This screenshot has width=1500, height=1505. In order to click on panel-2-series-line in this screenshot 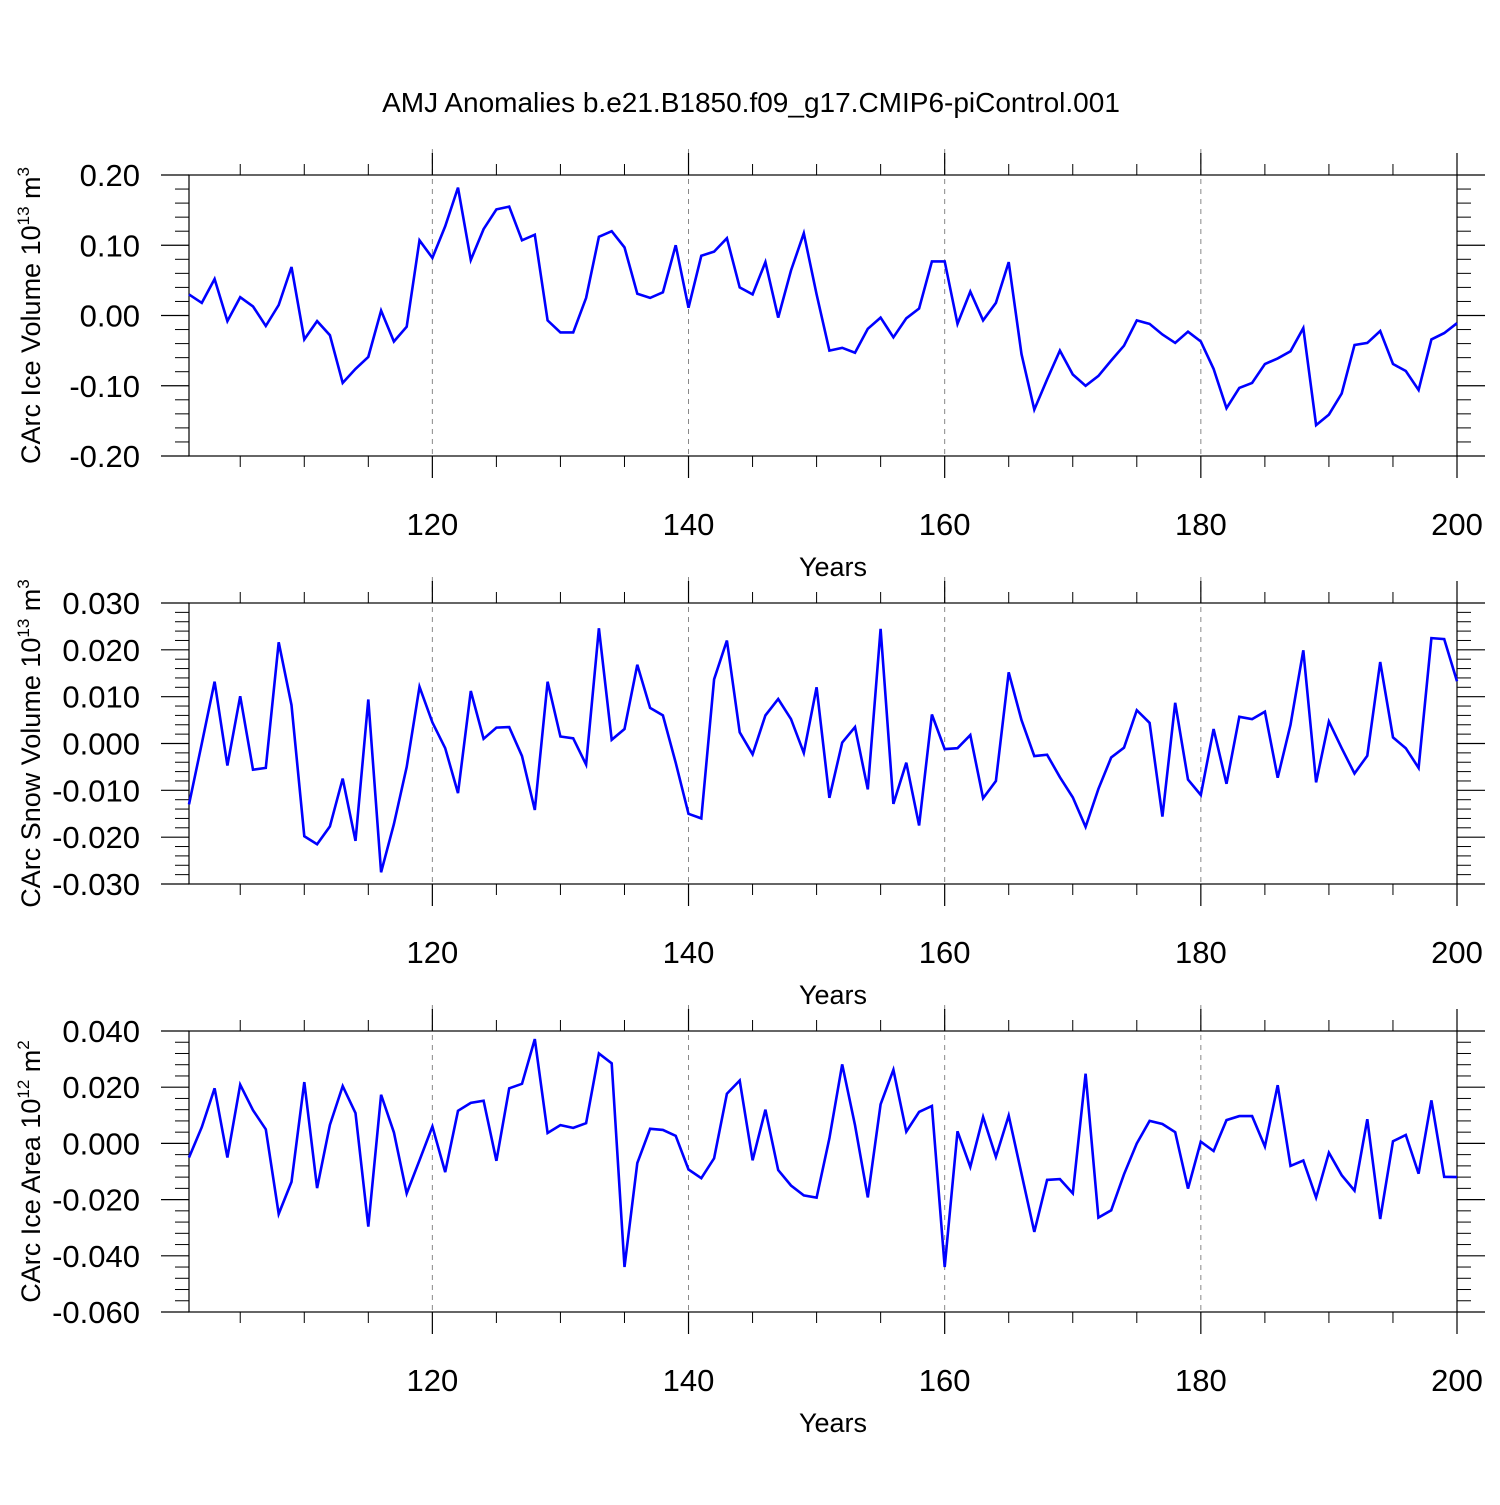, I will do `click(823, 750)`.